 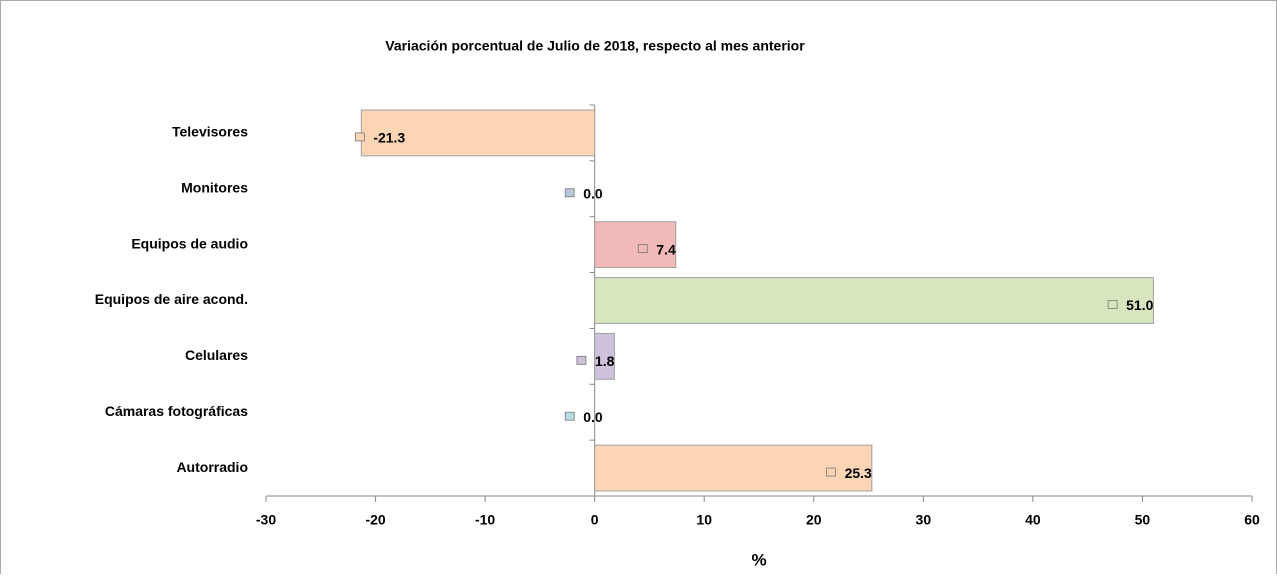 I want to click on y-tick-label: Equipos de audio, so click(x=189, y=243).